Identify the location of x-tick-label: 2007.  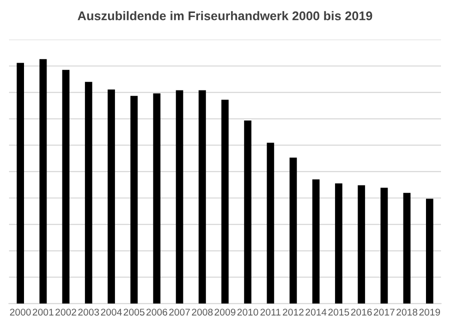
(179, 312).